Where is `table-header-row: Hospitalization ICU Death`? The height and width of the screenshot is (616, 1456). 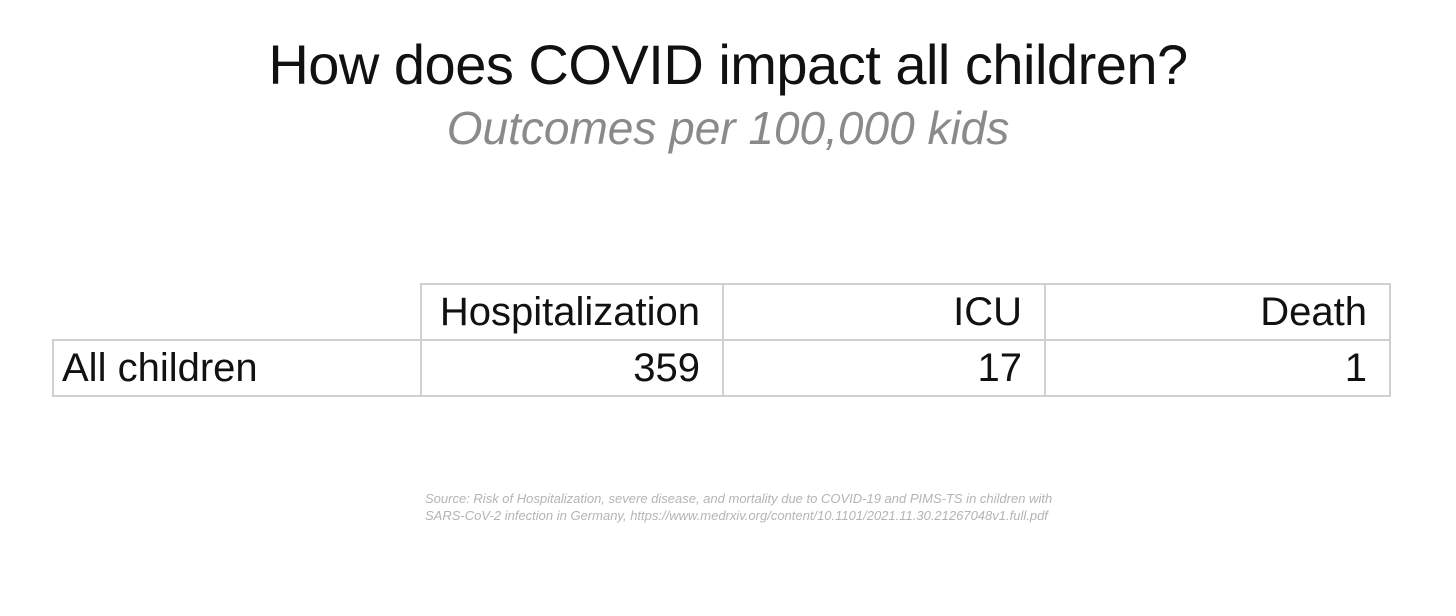
table-header-row: Hospitalization ICU Death is located at coordinates (722, 312).